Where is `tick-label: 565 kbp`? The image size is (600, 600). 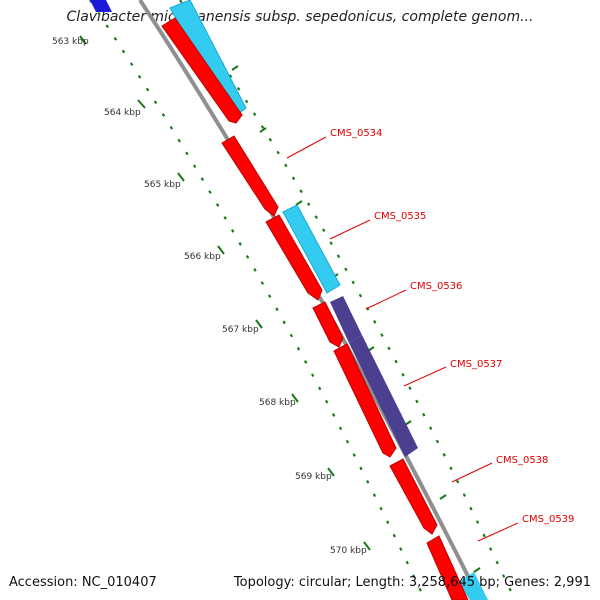
tick-label: 565 kbp is located at coordinates (162, 185).